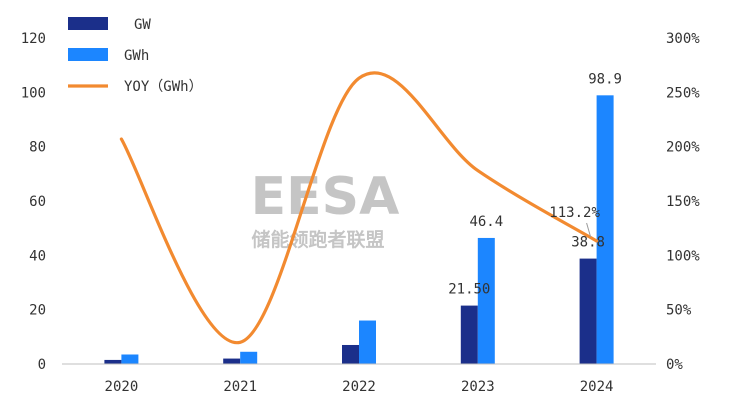  I want to click on legend-label-gwh: GWh, so click(136, 56).